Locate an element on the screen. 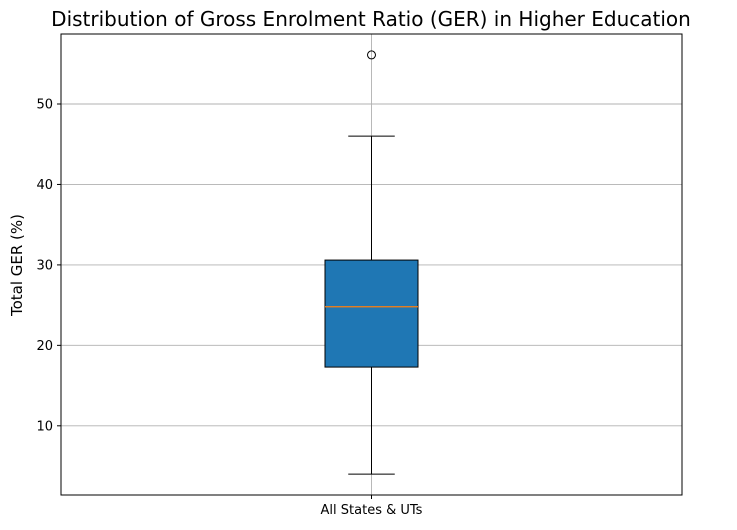 The image size is (737, 530). y-axis-ticks: 10 20 30 40 50 is located at coordinates (48, 265).